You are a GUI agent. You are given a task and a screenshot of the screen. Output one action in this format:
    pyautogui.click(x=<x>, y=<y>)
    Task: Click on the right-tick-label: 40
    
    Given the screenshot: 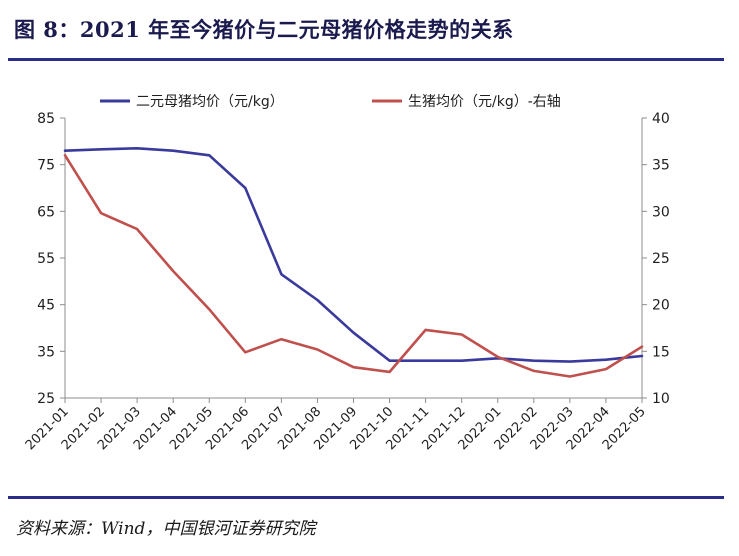 What is the action you would take?
    pyautogui.click(x=661, y=119)
    